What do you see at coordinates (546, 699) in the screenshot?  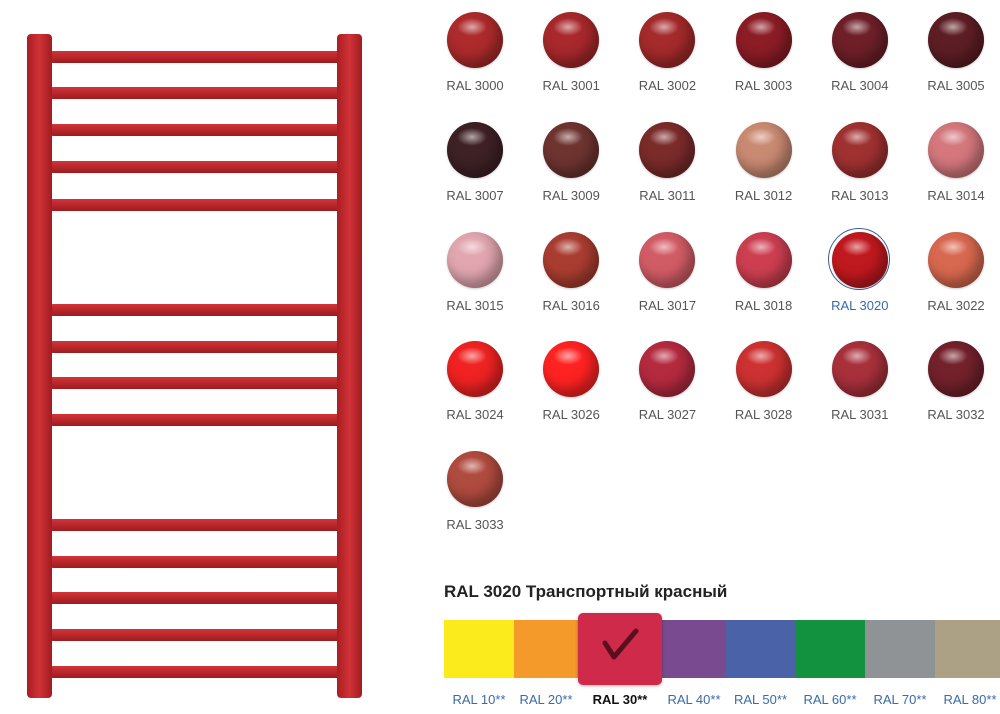 I see `tab-label: RAL 20**` at bounding box center [546, 699].